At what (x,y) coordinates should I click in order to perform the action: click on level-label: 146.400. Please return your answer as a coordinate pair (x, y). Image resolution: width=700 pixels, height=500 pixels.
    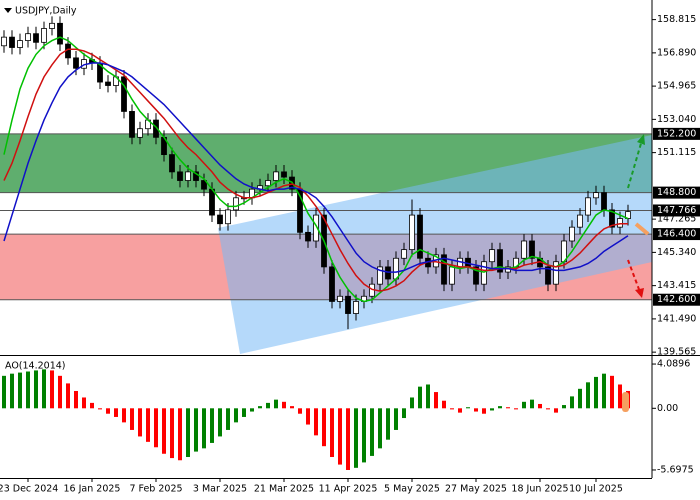
    Looking at the image, I should click on (676, 234).